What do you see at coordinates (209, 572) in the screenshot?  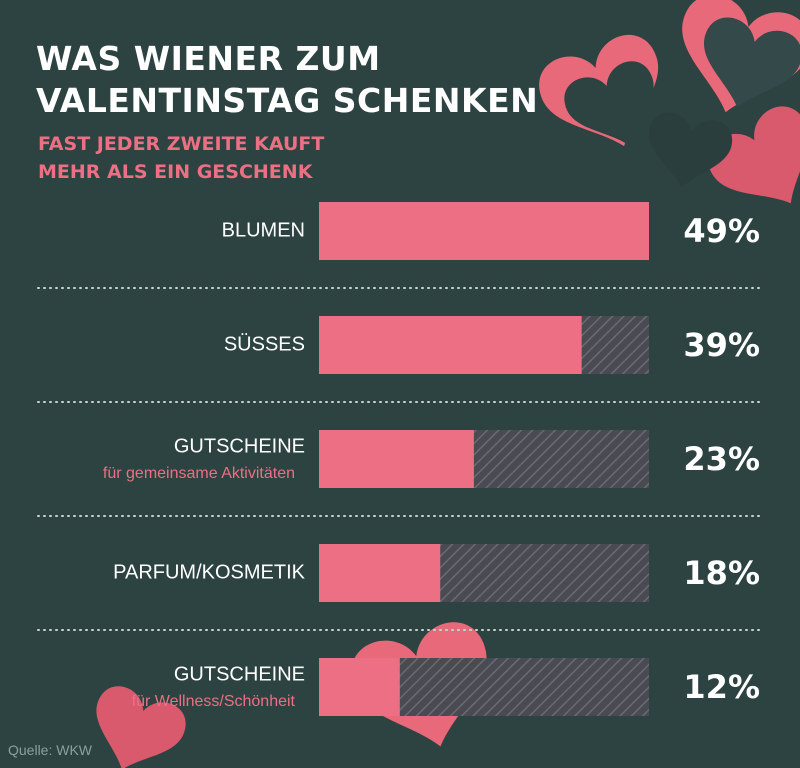 I see `category-label: PARFUM/KOSMETIK` at bounding box center [209, 572].